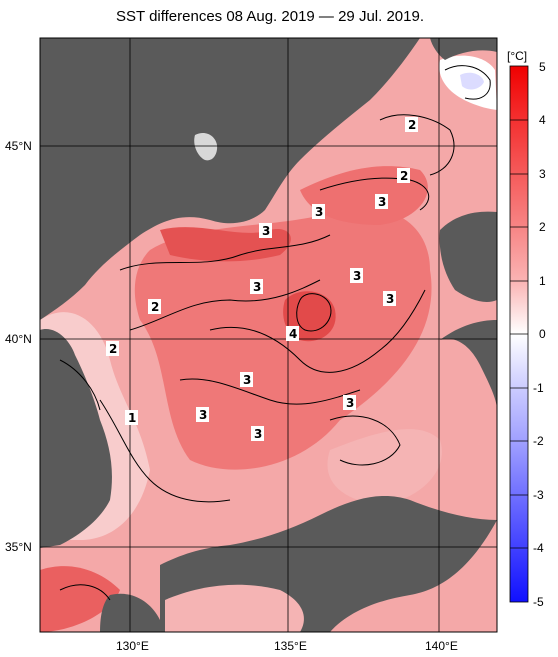 The height and width of the screenshot is (657, 558). What do you see at coordinates (206, 147) in the screenshot?
I see `lake-khanka` at bounding box center [206, 147].